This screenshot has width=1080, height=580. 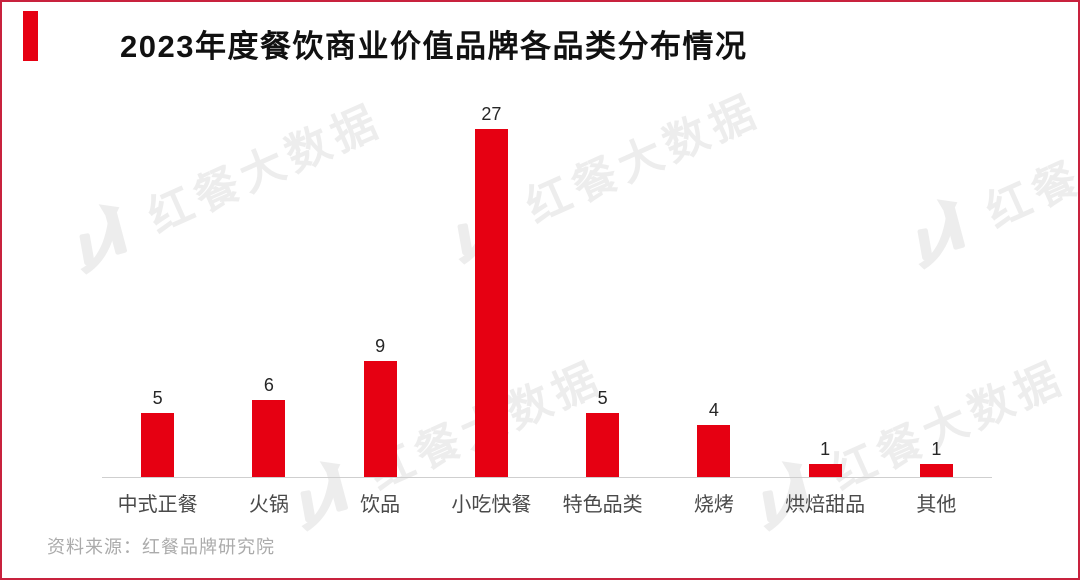 I want to click on page-title: 2023年度餐饮商业价值品牌各品类分布情况, so click(x=434, y=46).